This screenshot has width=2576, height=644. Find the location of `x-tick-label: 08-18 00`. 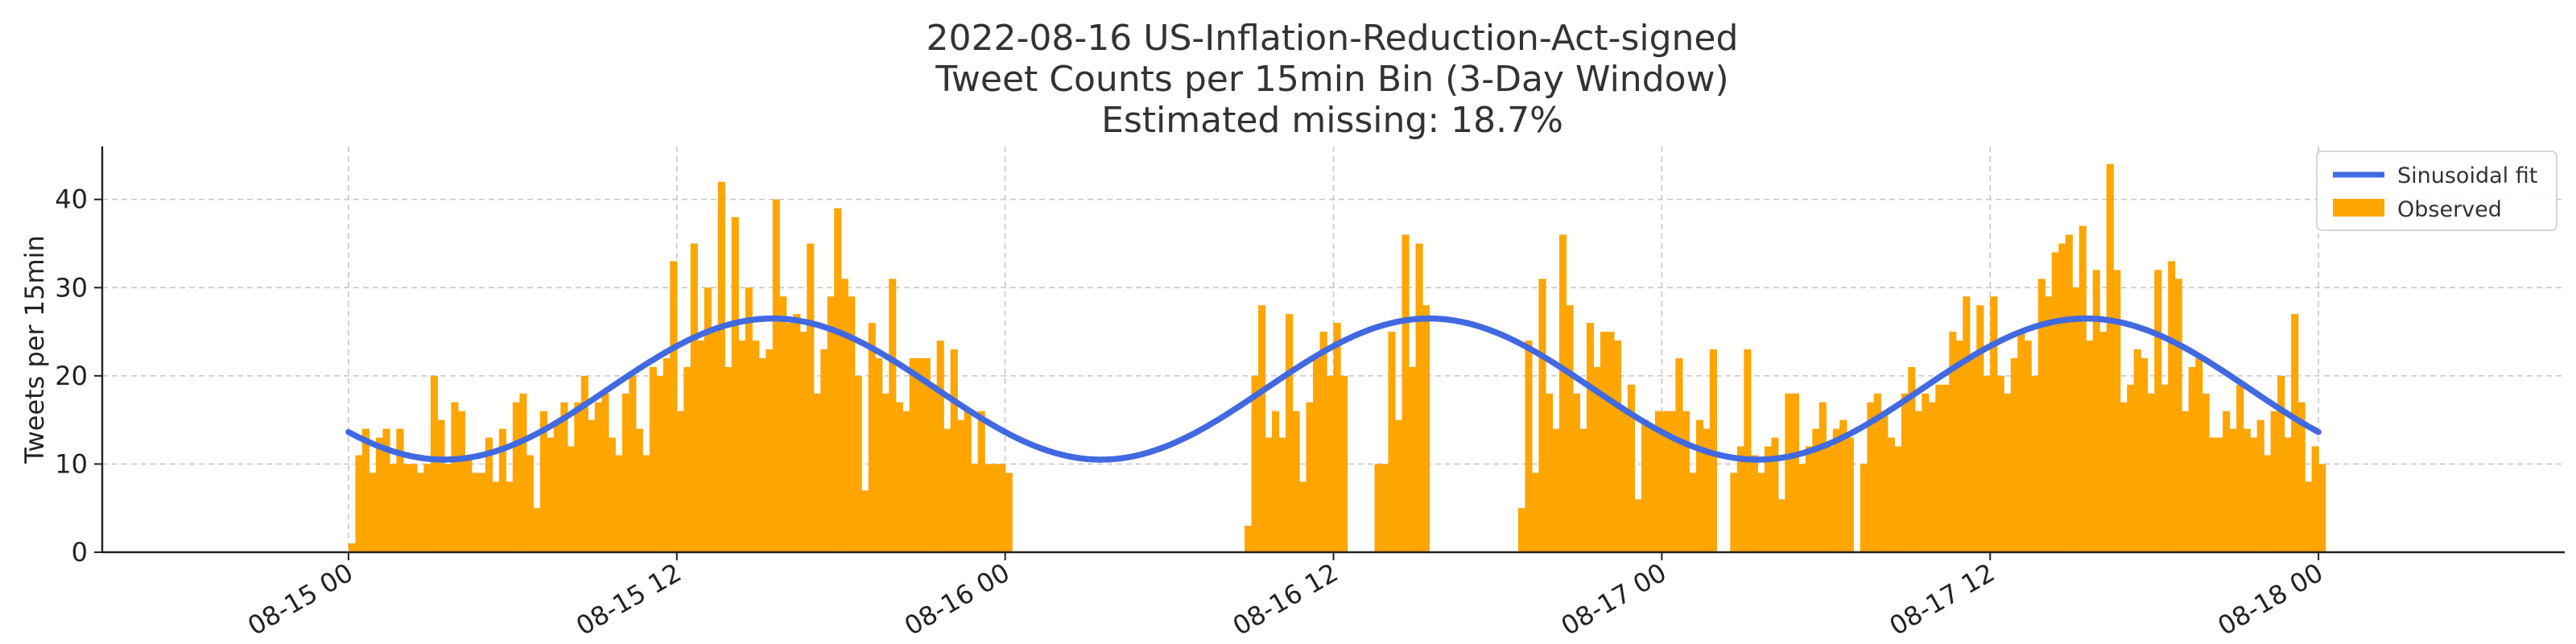

x-tick-label: 08-18 00 is located at coordinates (2271, 599).